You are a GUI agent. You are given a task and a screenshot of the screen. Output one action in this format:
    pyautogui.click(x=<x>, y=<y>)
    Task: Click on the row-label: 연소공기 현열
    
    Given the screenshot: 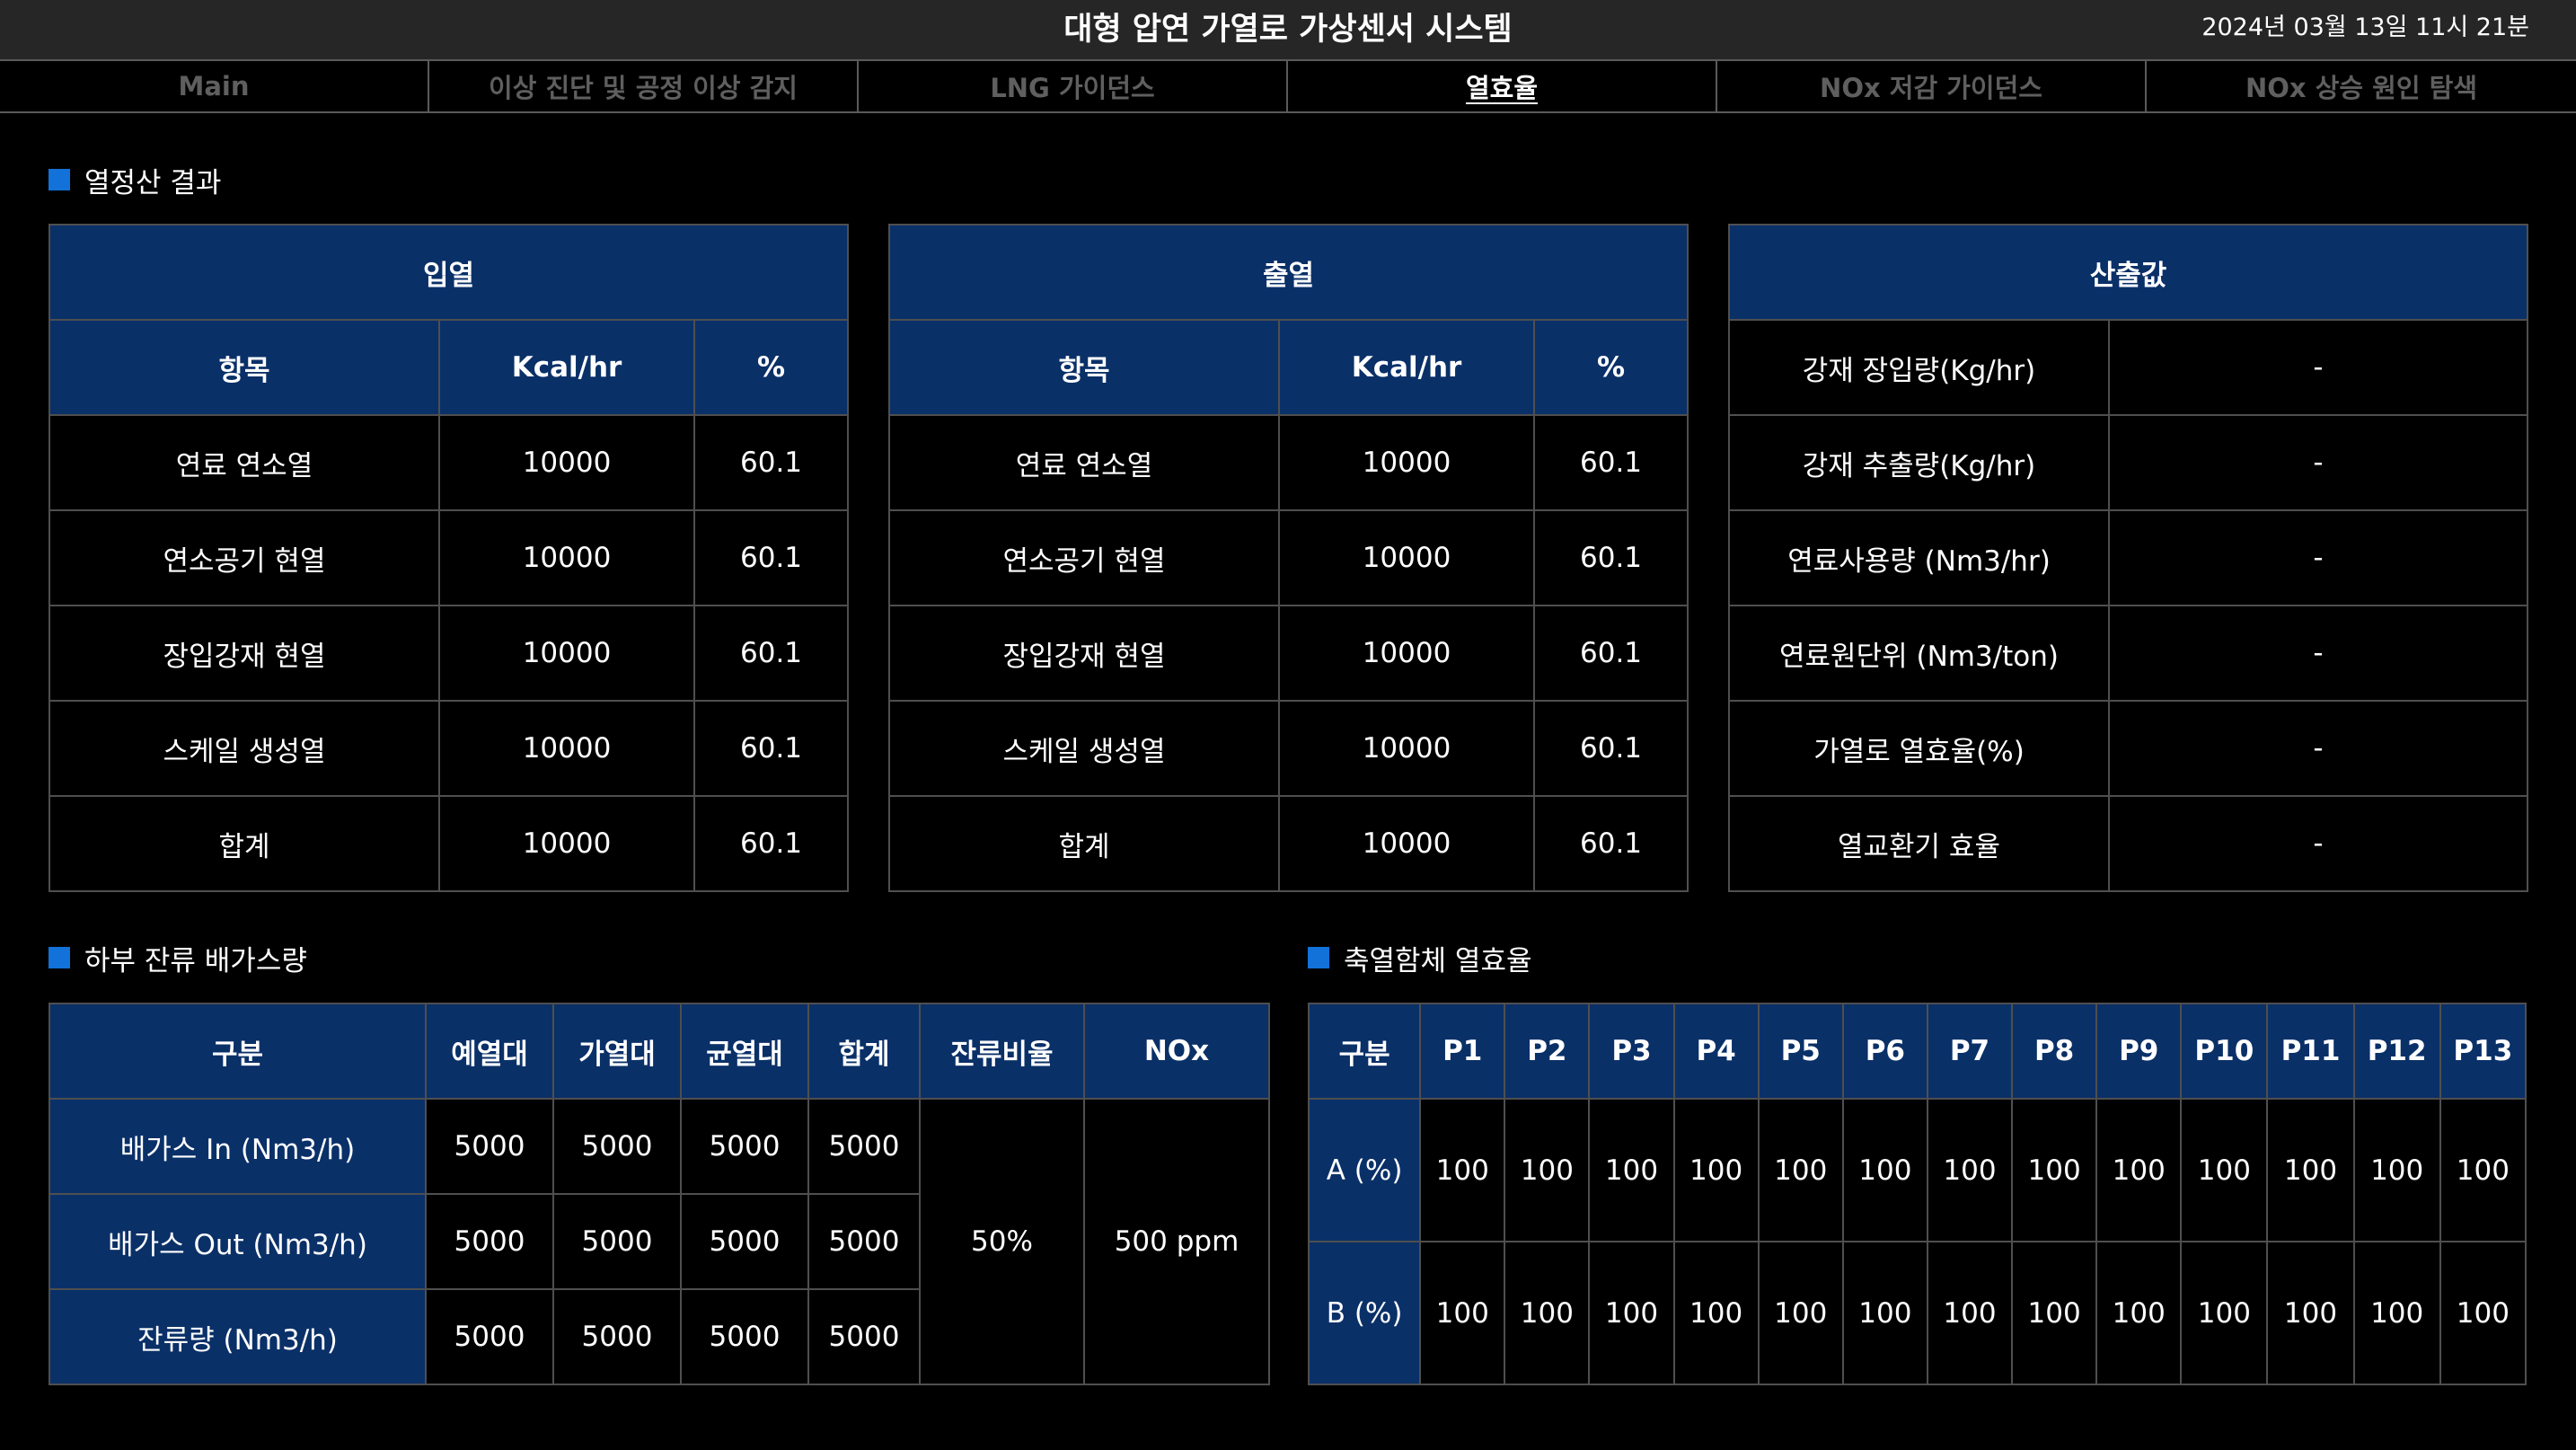 What is the action you would take?
    pyautogui.click(x=244, y=557)
    